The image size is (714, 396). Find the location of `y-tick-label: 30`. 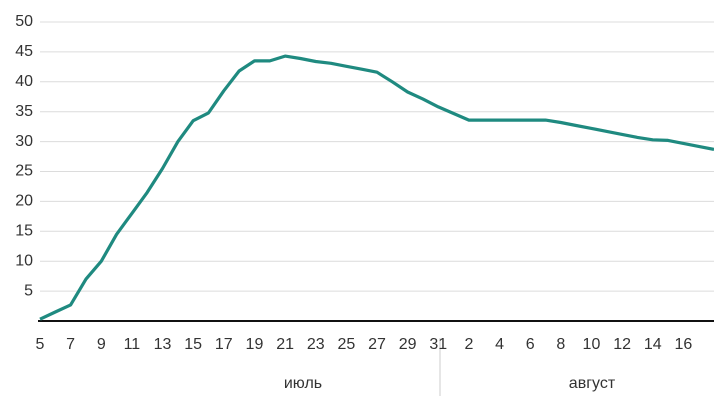

y-tick-label: 30 is located at coordinates (24, 141).